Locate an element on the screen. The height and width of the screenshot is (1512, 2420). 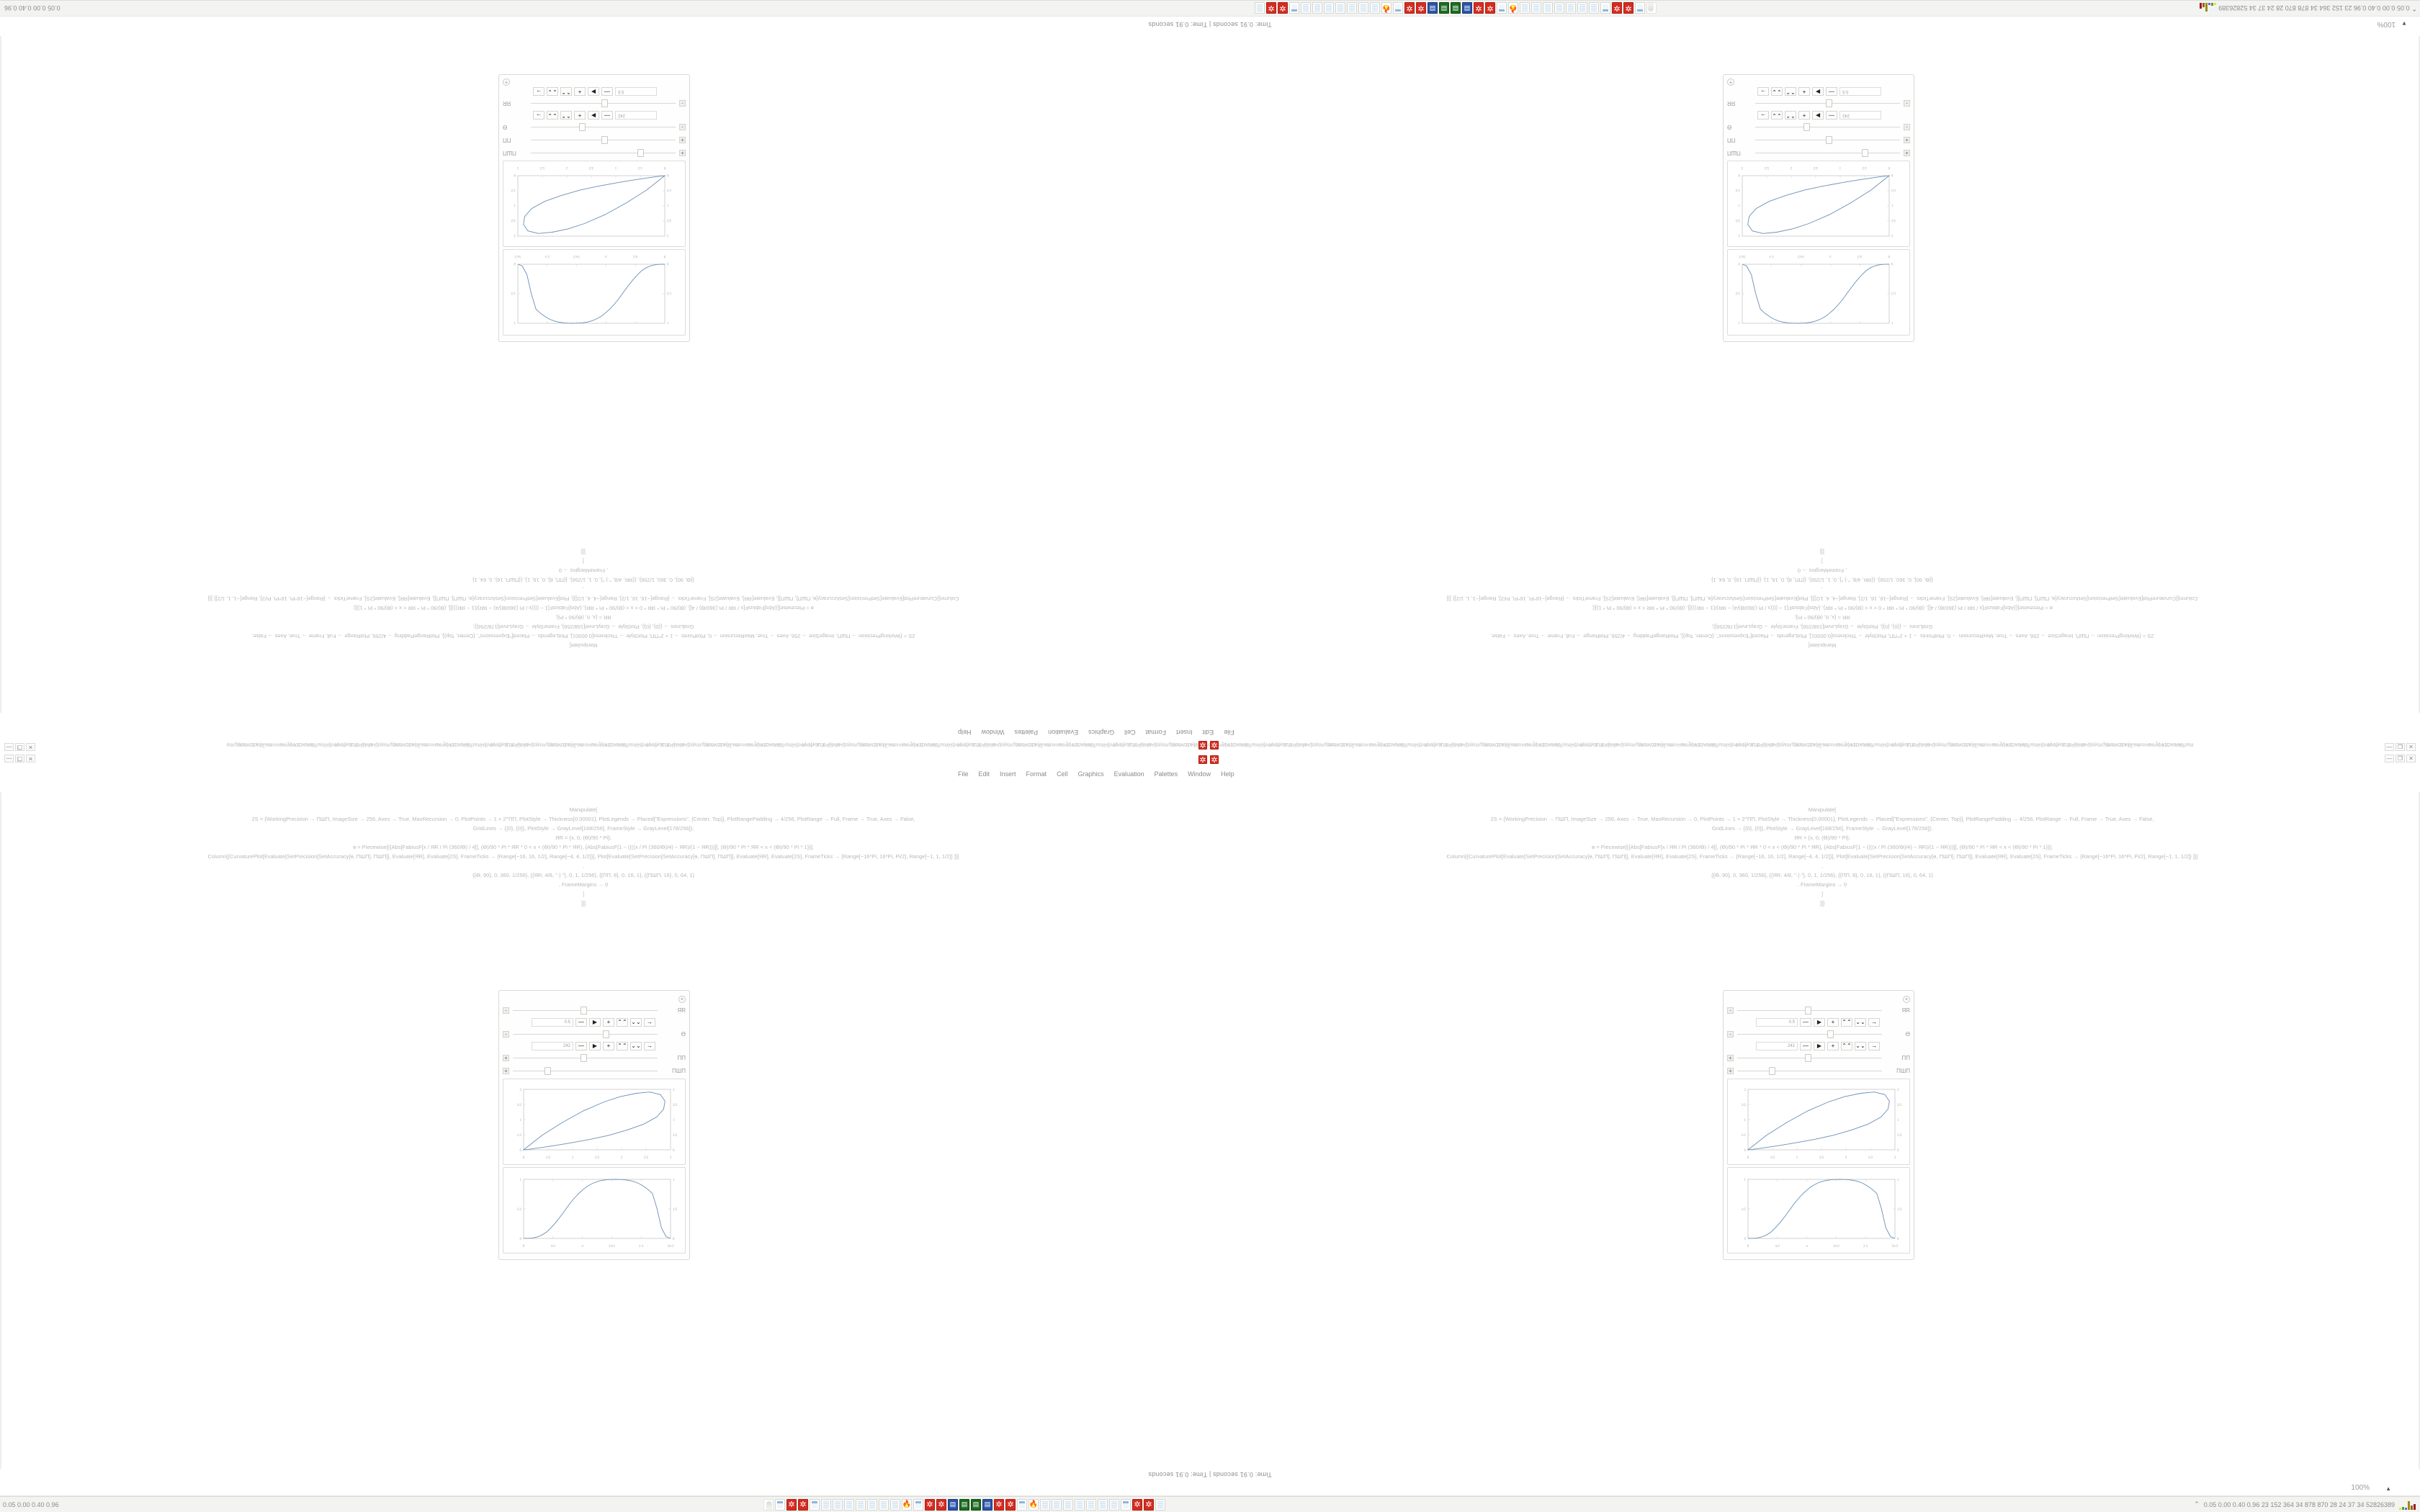
reset-button-rr: → is located at coordinates (538, 91).